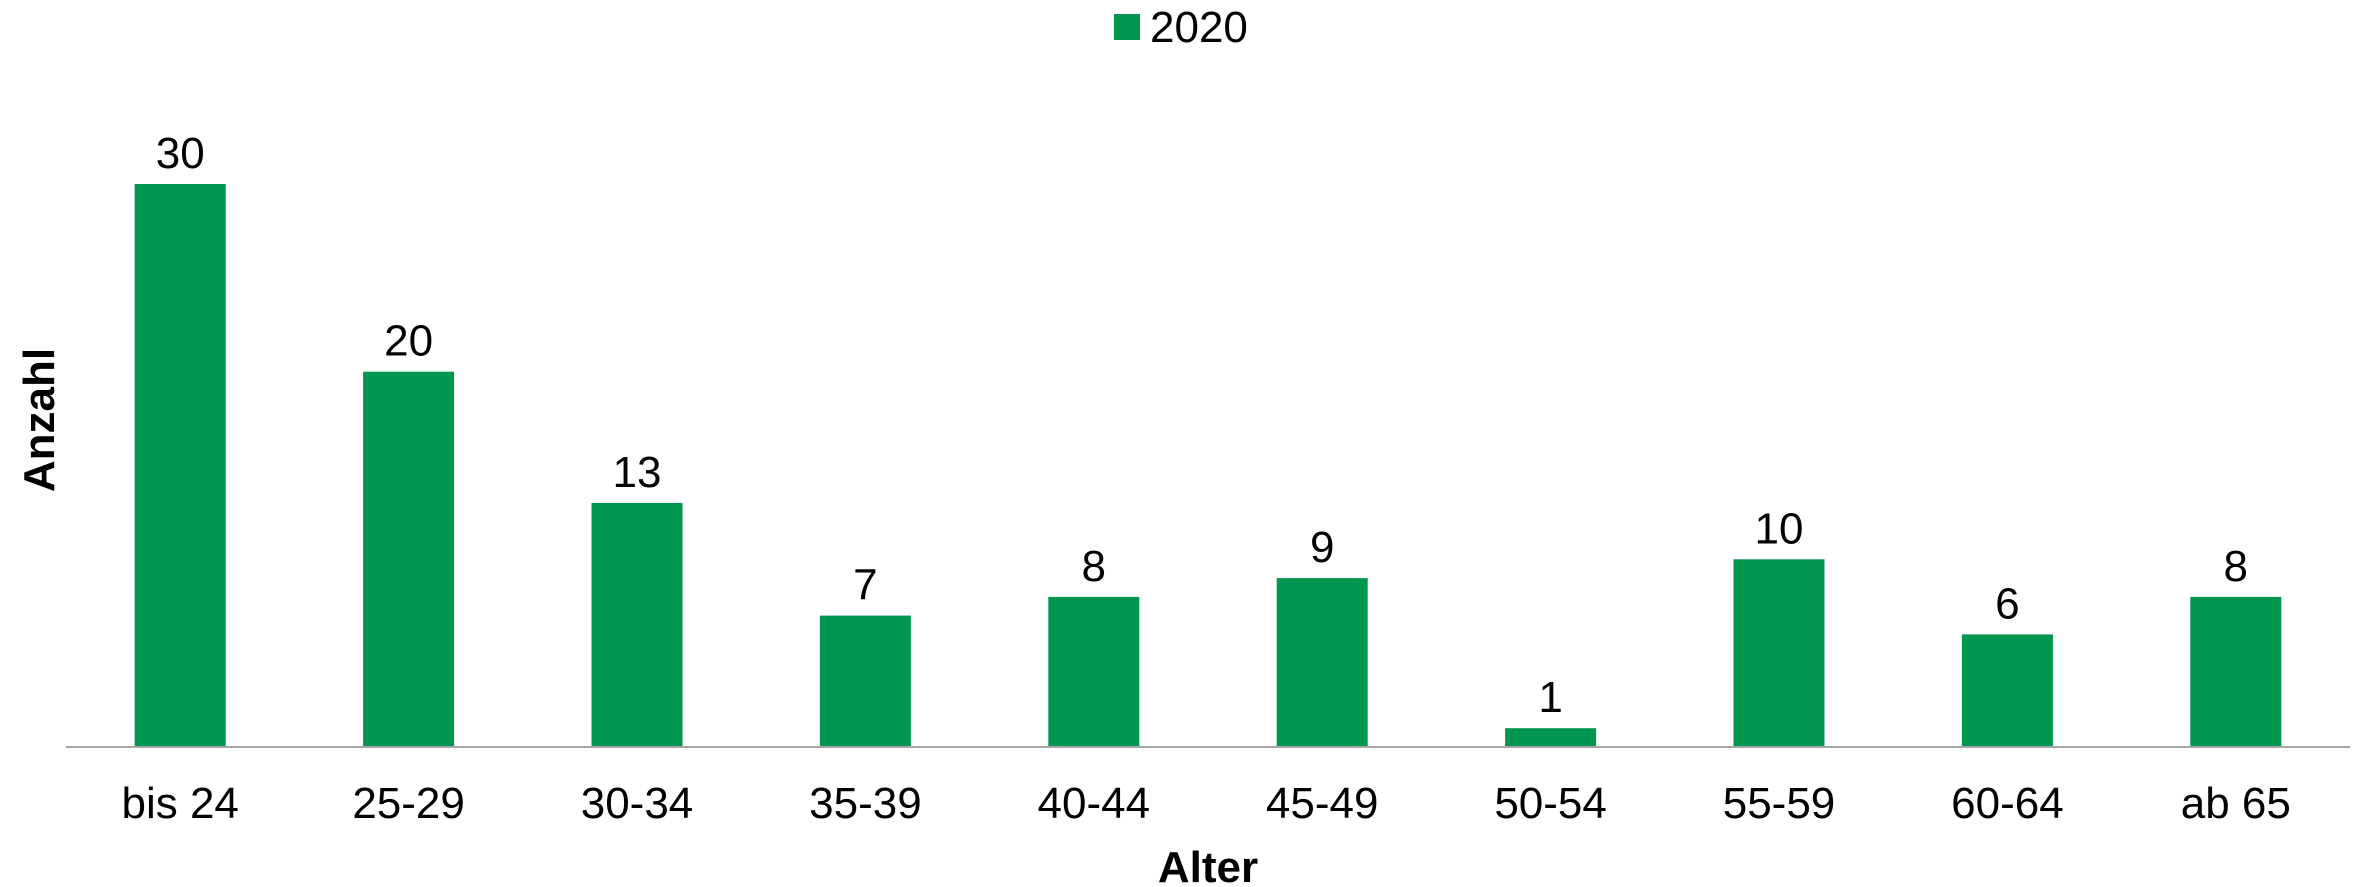 Image resolution: width=2359 pixels, height=887 pixels. I want to click on data-label-50-54: 1, so click(1550, 697).